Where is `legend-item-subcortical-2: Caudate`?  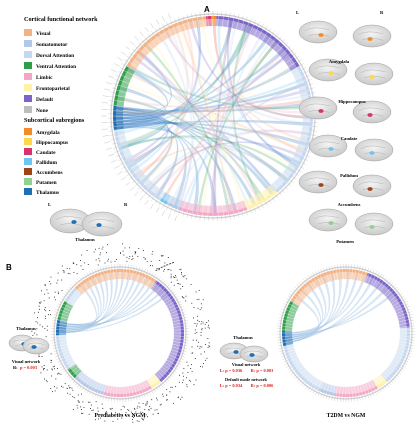 legend-item-subcortical-2: Caudate is located at coordinates (46, 153).